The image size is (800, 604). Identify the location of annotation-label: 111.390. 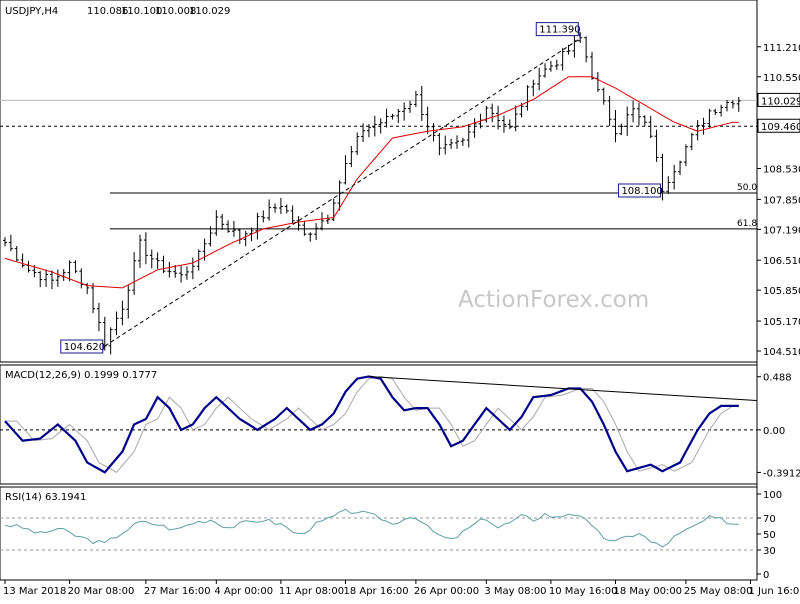
(559, 30).